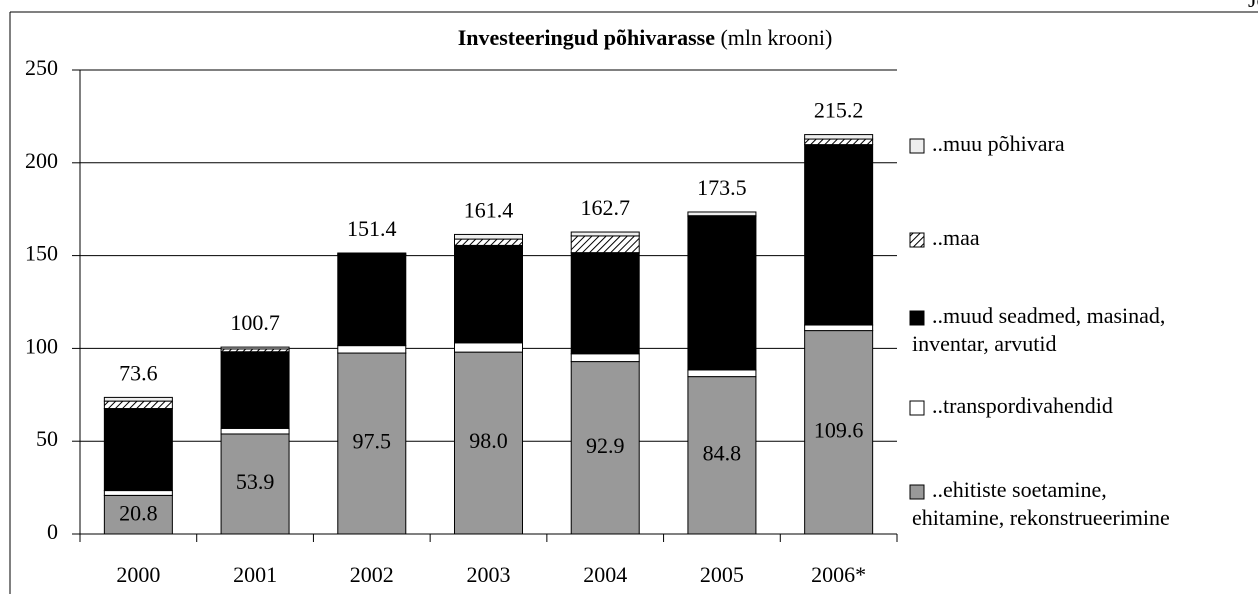 The image size is (1258, 594). I want to click on value-label: 98.0, so click(488, 440).